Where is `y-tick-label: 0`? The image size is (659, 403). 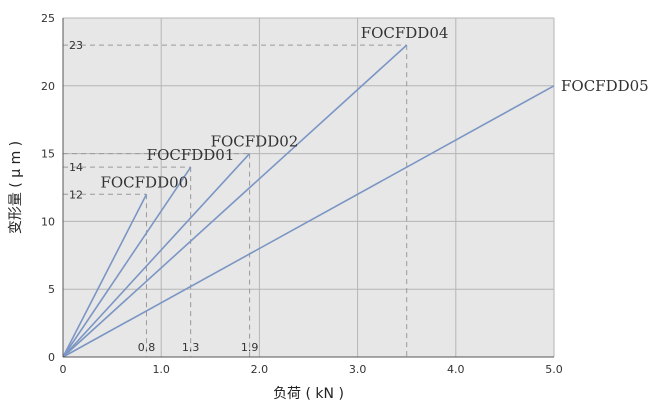 y-tick-label: 0 is located at coordinates (51, 357).